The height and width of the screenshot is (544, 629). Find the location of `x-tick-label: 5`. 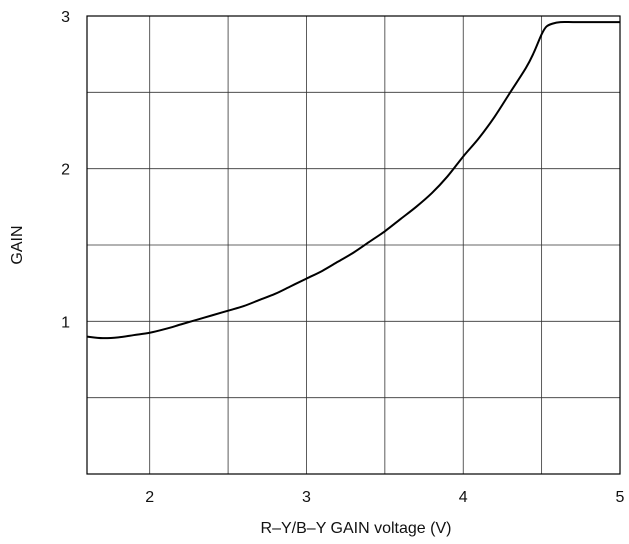

x-tick-label: 5 is located at coordinates (620, 497).